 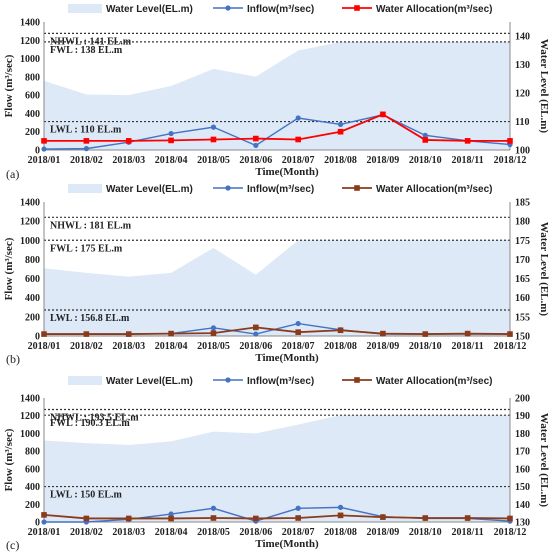 What do you see at coordinates (522, 434) in the screenshot?
I see `y2-tick-label: 180` at bounding box center [522, 434].